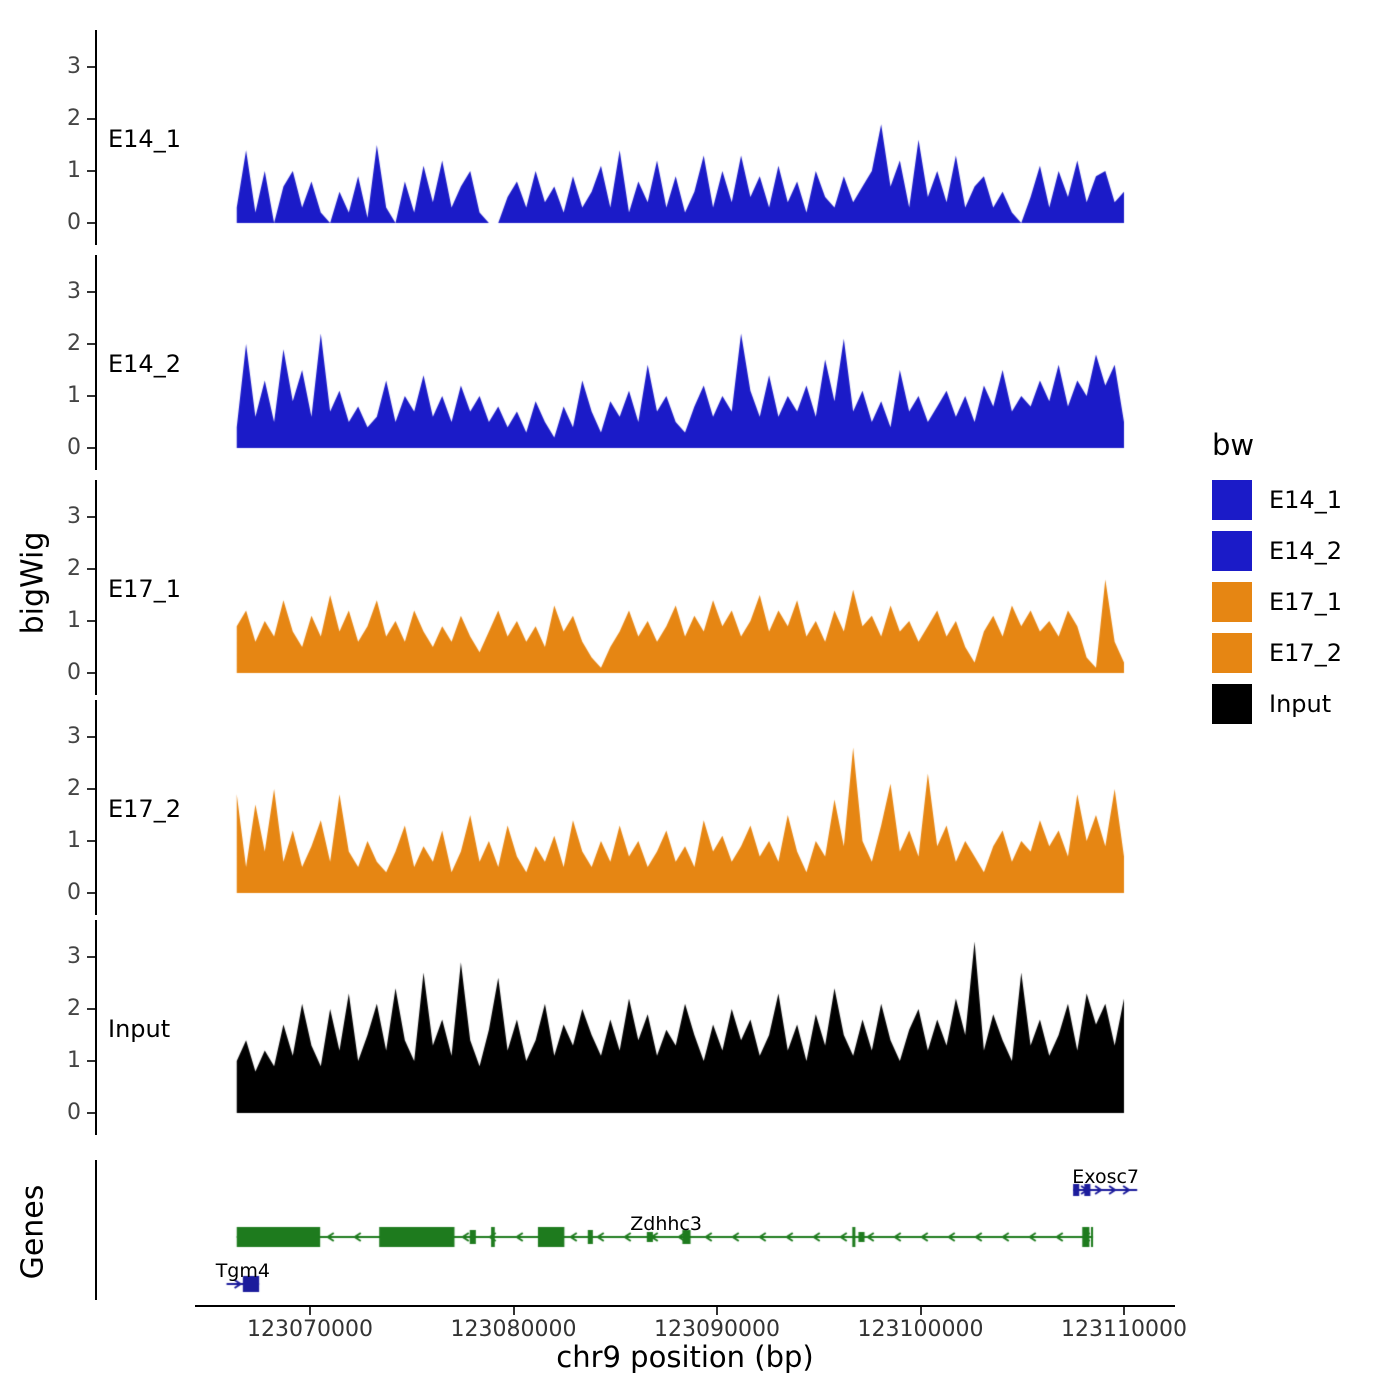 The width and height of the screenshot is (1400, 1400). I want to click on legend-item-e14_1: E14_1, so click(1277, 500).